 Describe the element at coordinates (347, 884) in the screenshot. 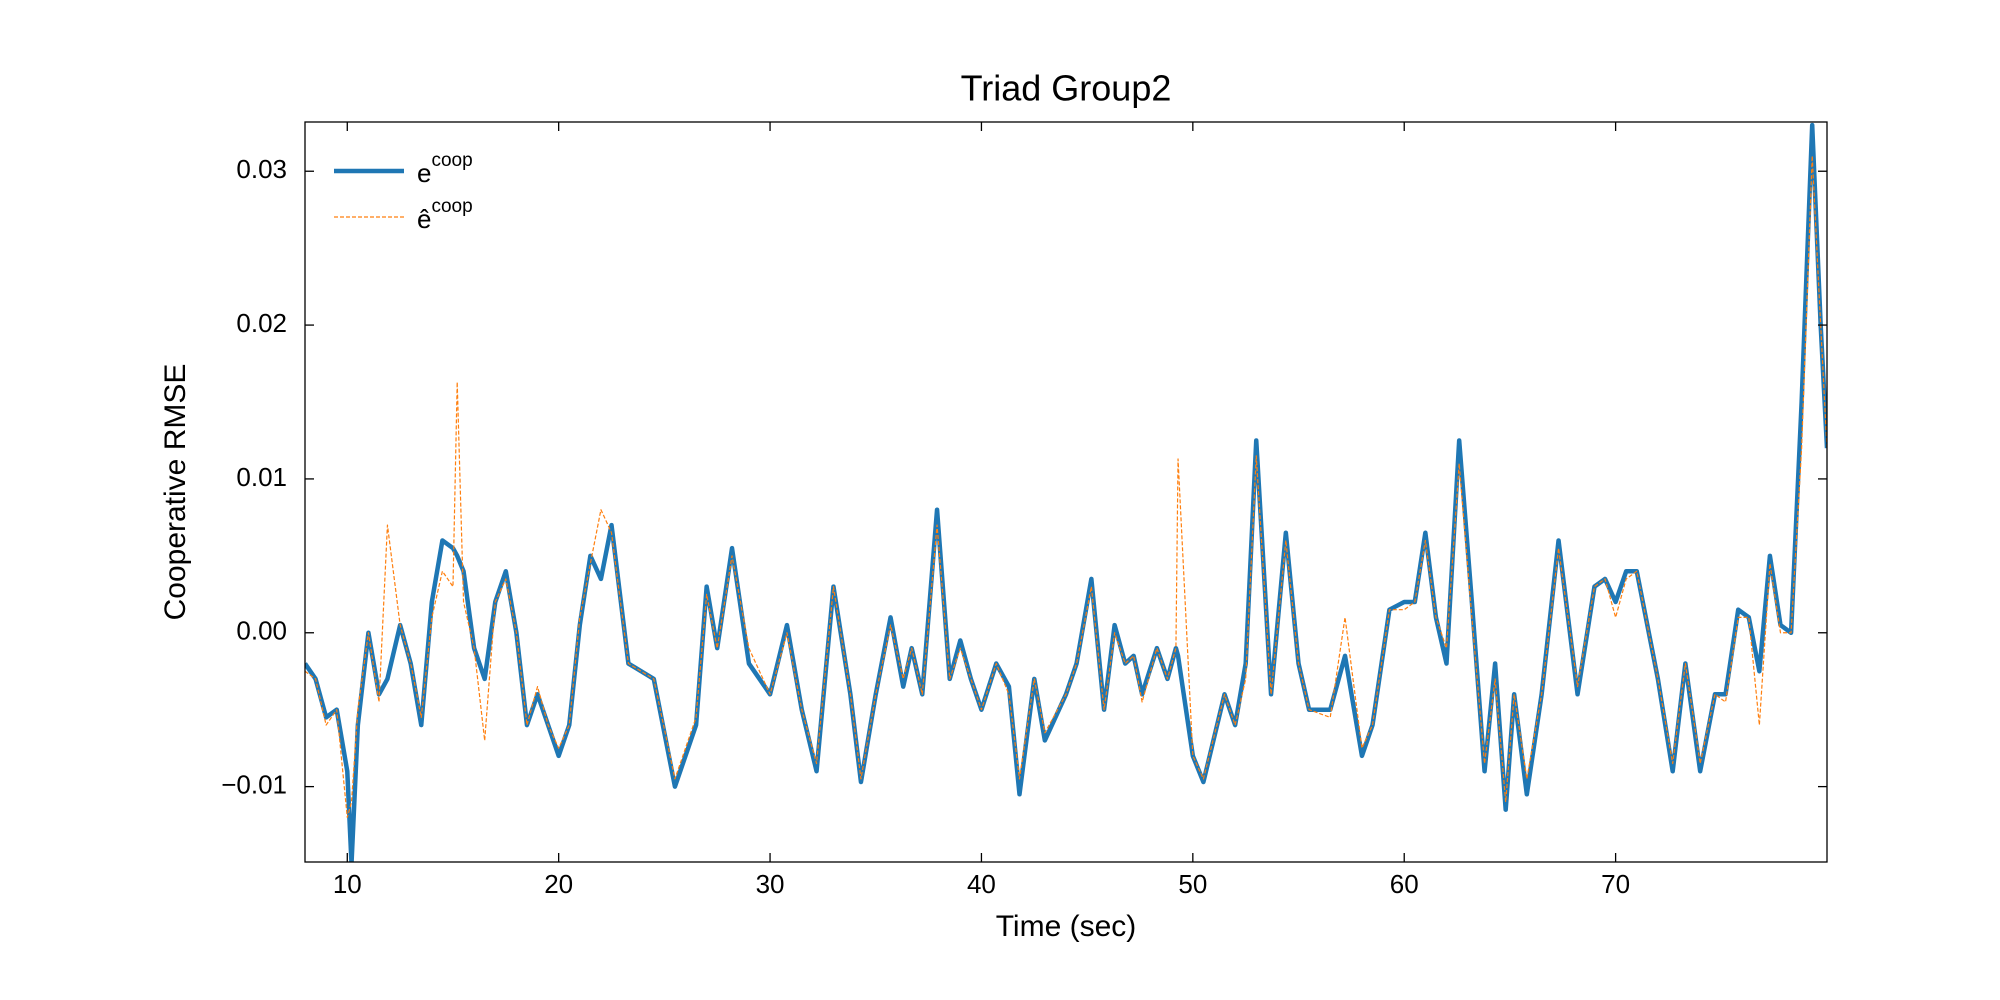

I see `x-tick-label: 10` at that location.